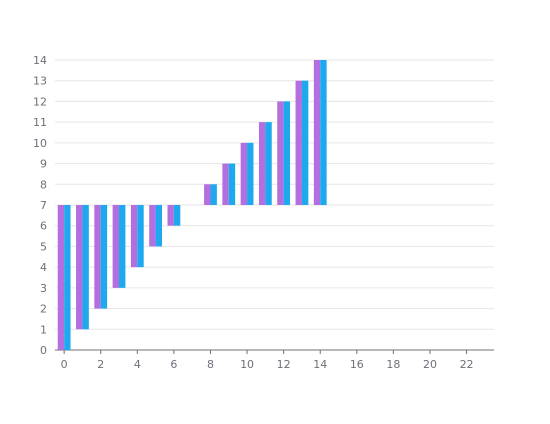 Image resolution: width=550 pixels, height=424 pixels. What do you see at coordinates (320, 364) in the screenshot?
I see `x-tick-label: 14` at bounding box center [320, 364].